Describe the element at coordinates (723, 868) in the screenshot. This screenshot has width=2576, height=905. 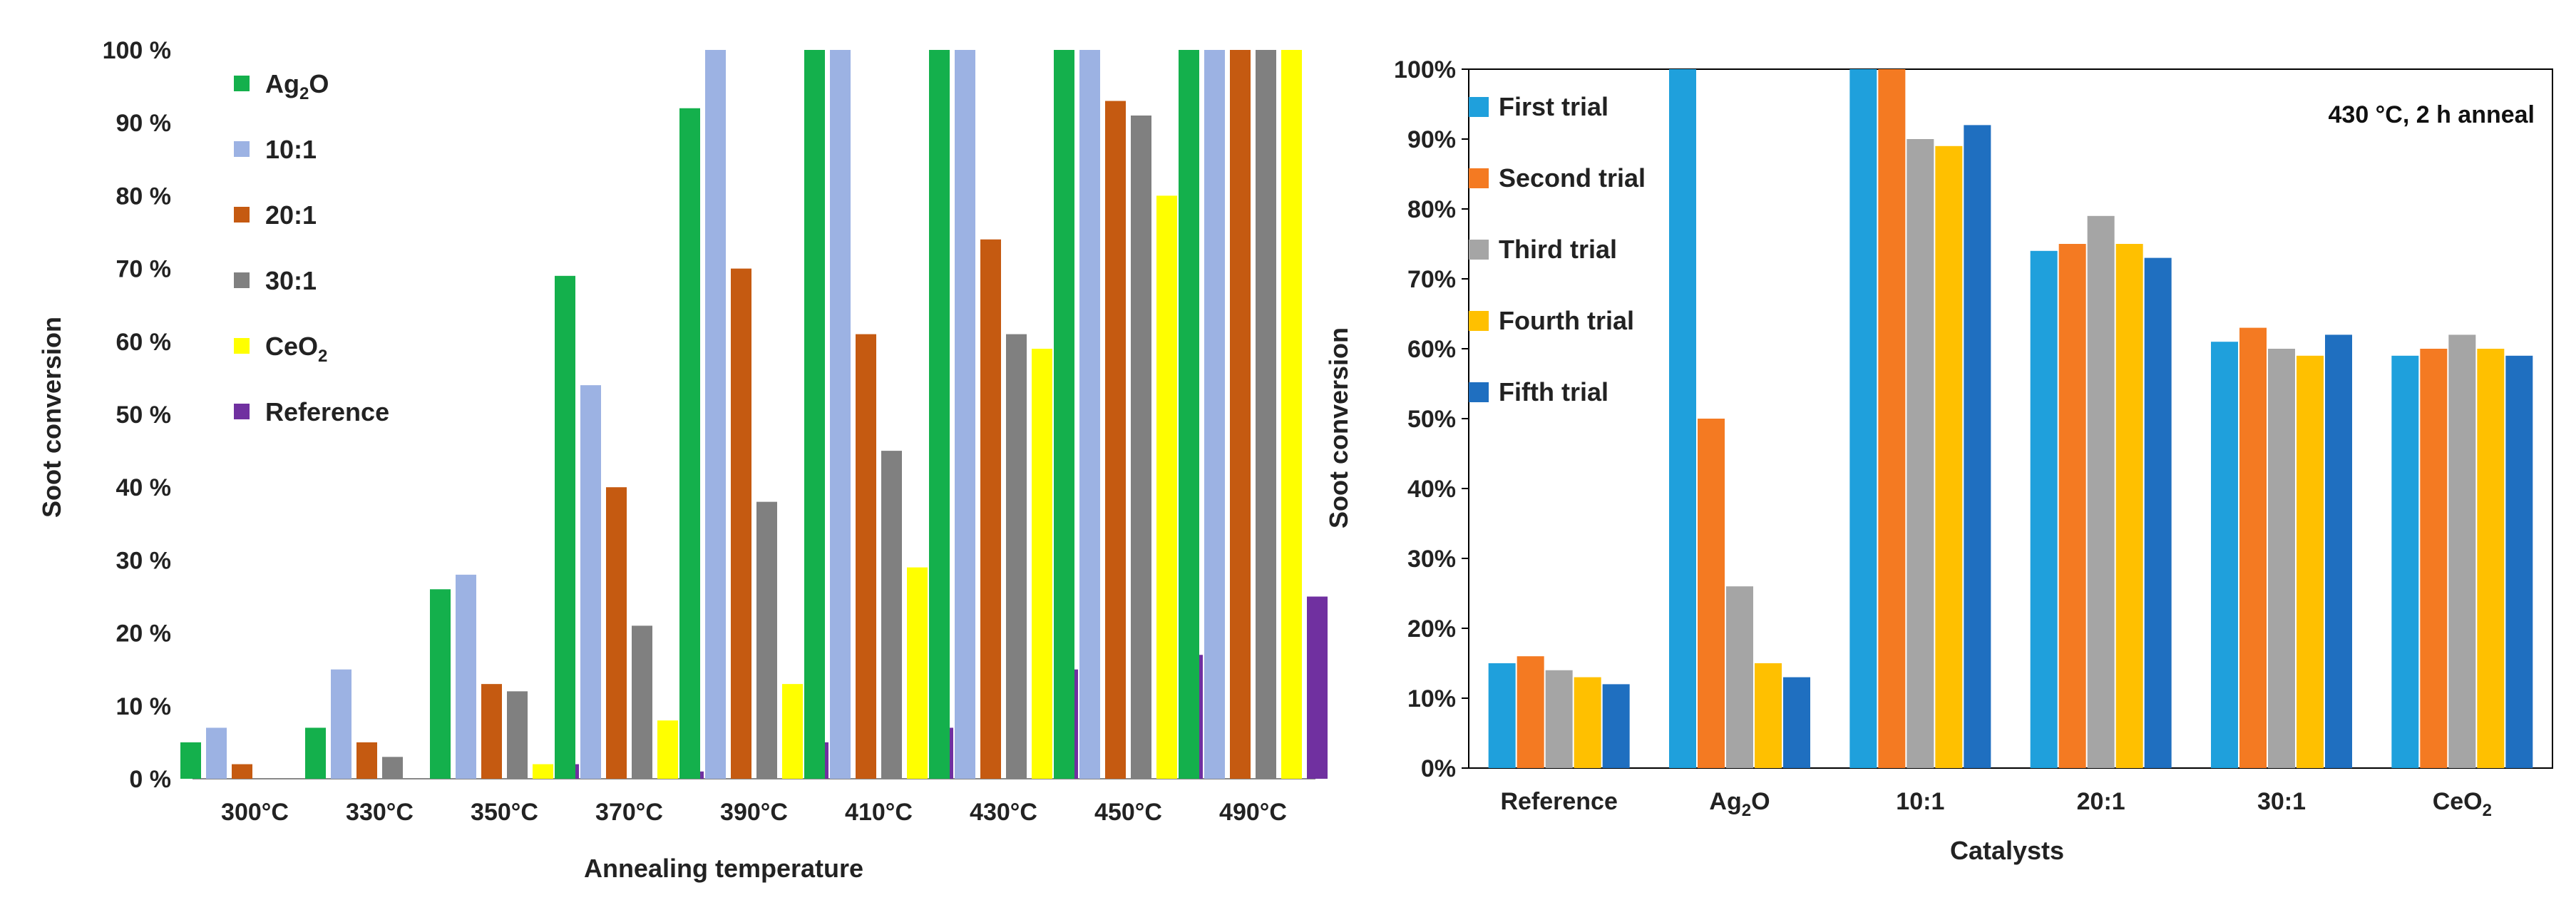
I see `left-x-axis-title: Annealing temperature` at that location.